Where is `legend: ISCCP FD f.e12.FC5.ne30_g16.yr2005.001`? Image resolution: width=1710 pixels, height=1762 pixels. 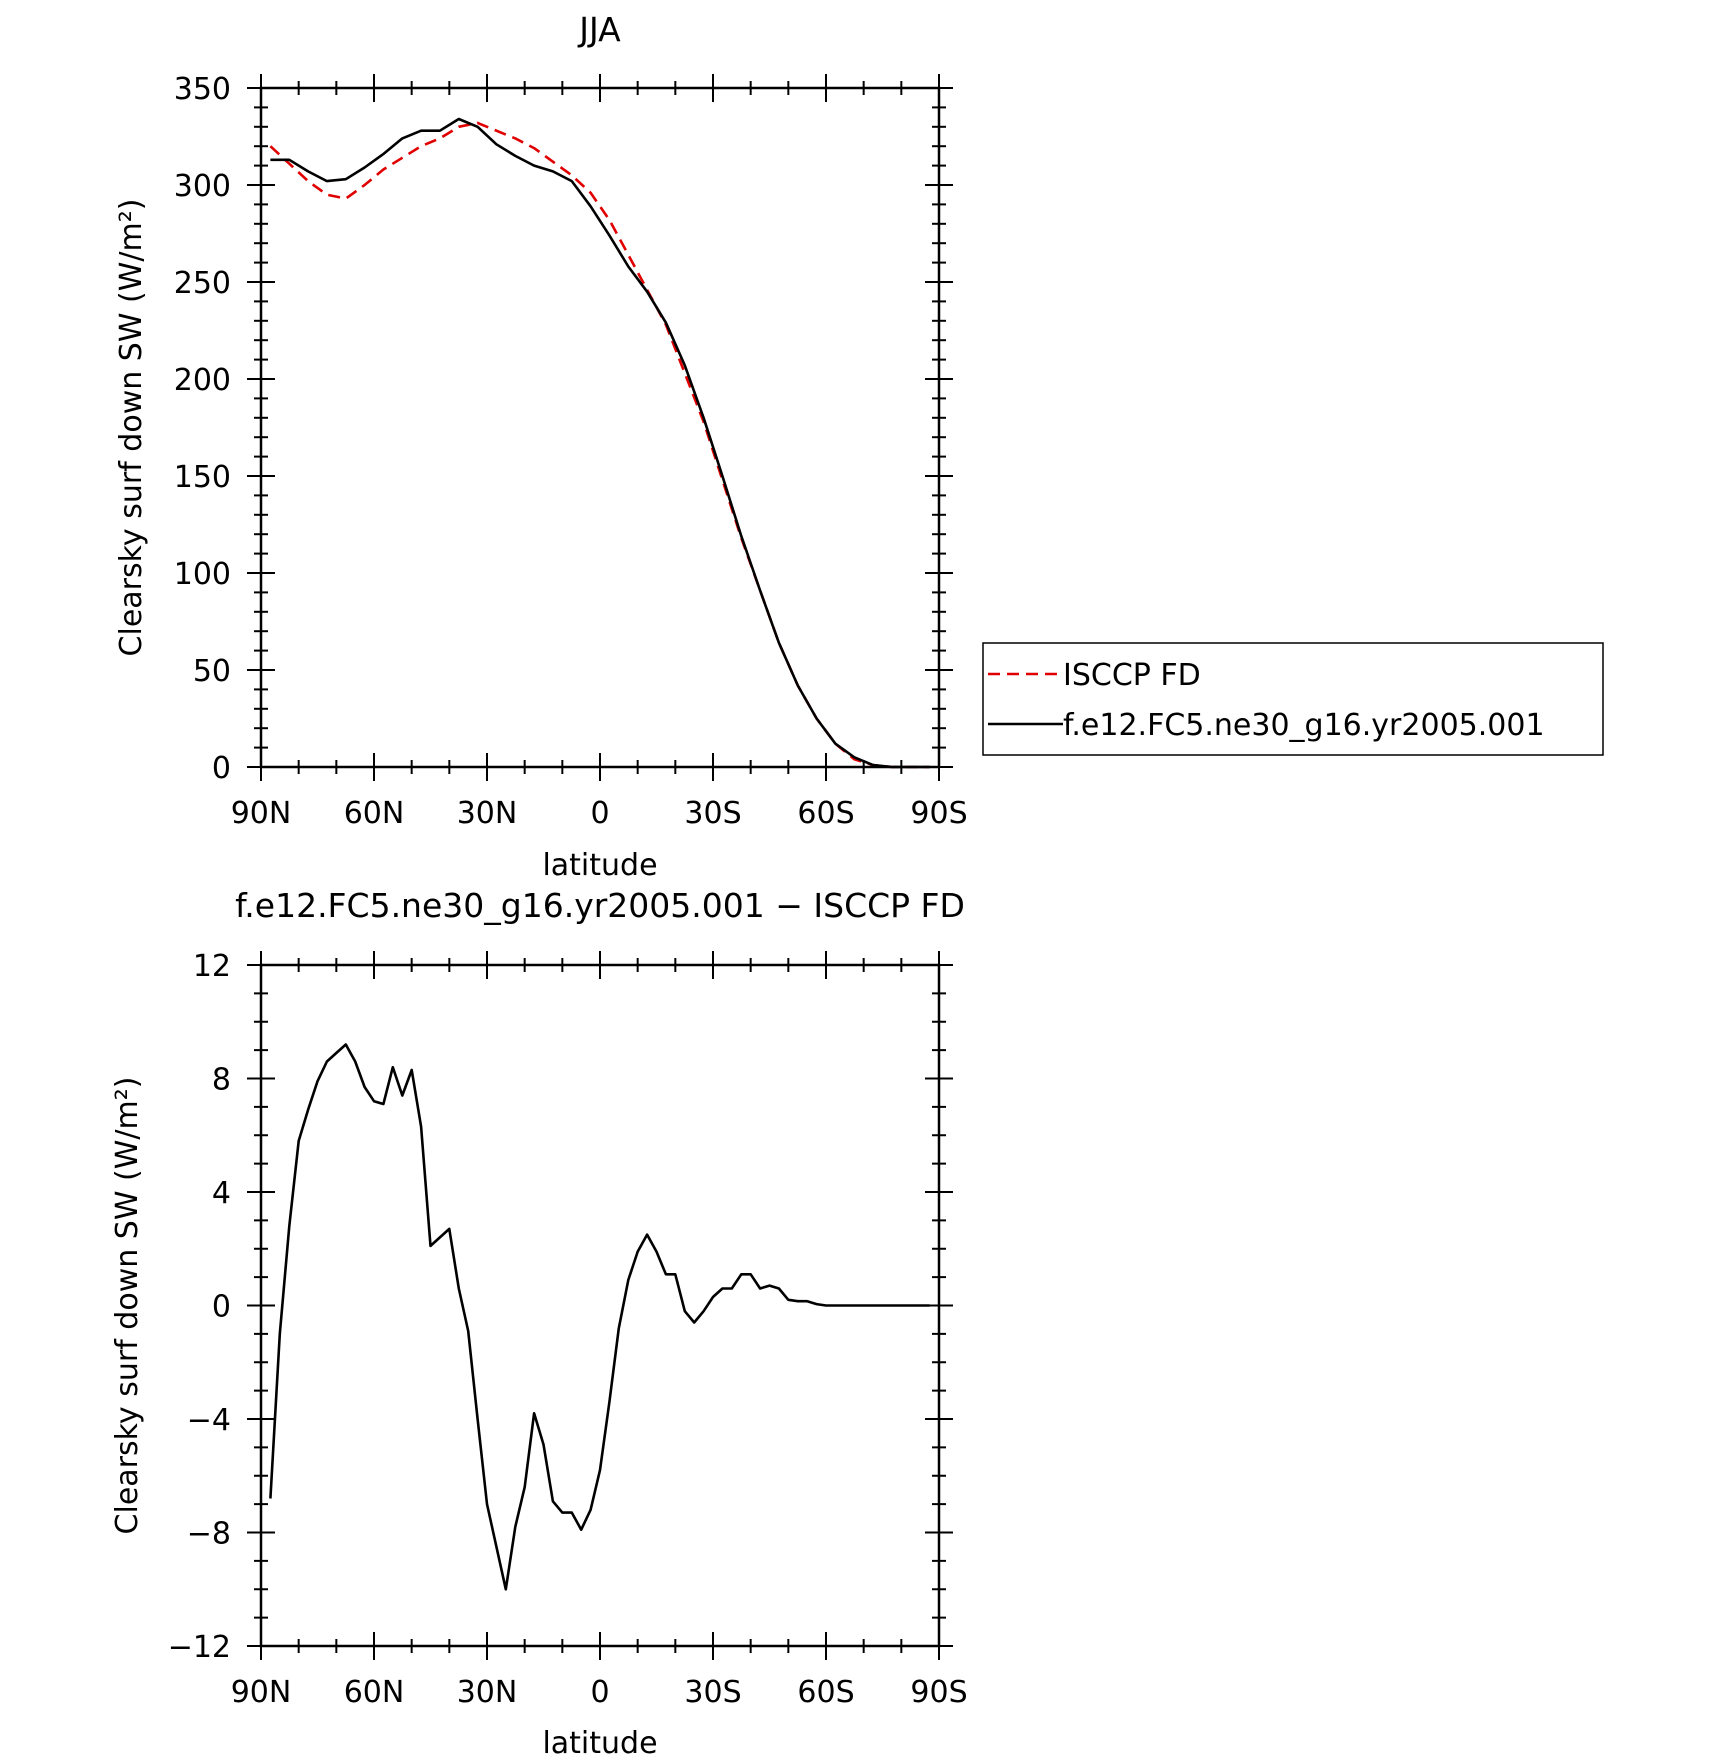 legend: ISCCP FD f.e12.FC5.ne30_g16.yr2005.001 is located at coordinates (1293, 699).